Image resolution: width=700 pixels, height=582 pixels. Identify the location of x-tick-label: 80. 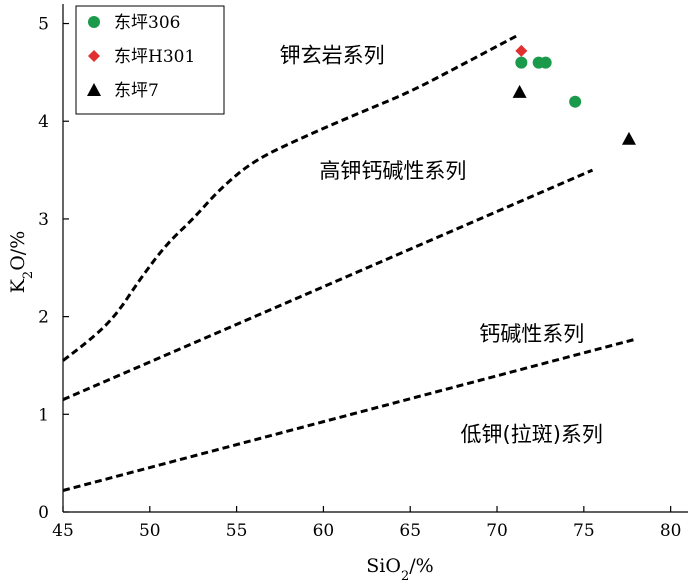
(671, 531).